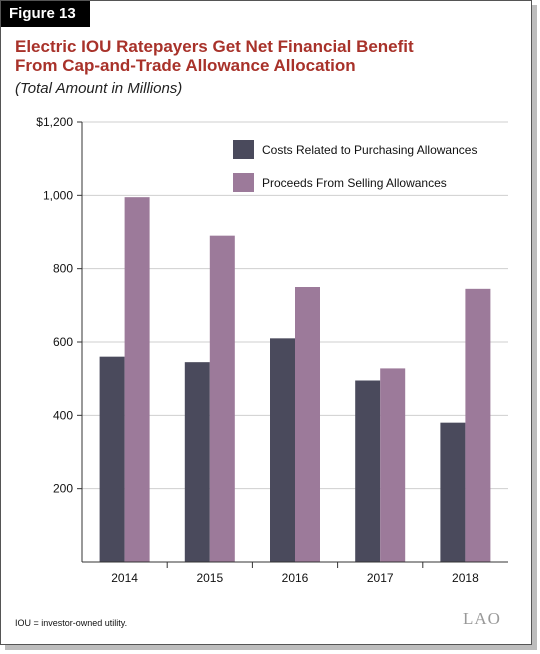 The image size is (540, 654). I want to click on y-tick-label: 1,000, so click(58, 195).